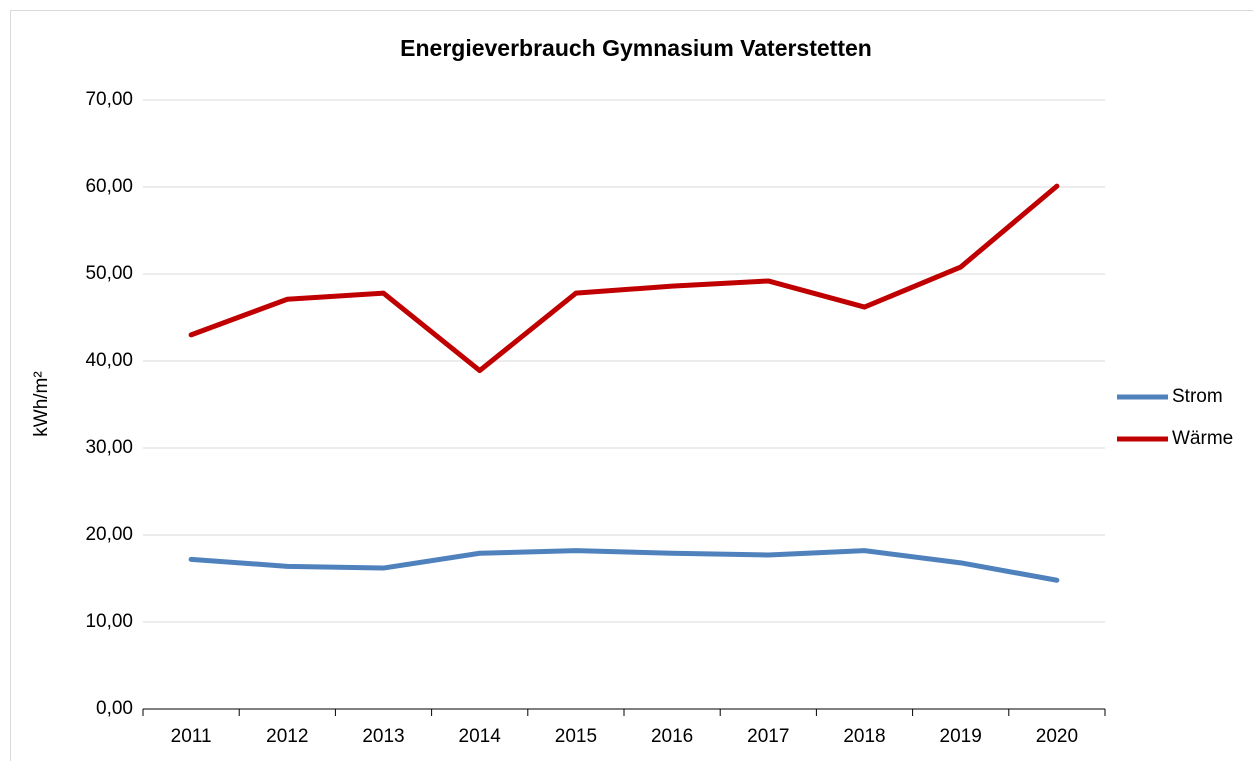  Describe the element at coordinates (109, 273) in the screenshot. I see `y-tick-label: 50,00` at that location.